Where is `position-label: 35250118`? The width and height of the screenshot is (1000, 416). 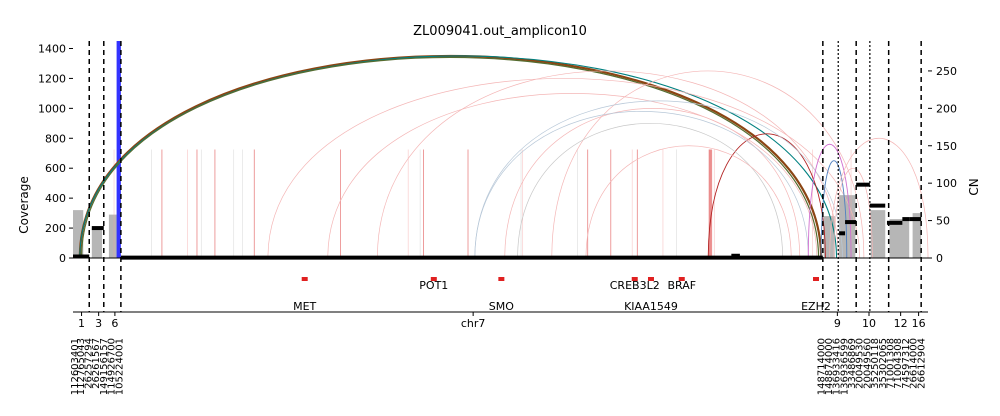 position-label: 35250118 is located at coordinates (875, 363).